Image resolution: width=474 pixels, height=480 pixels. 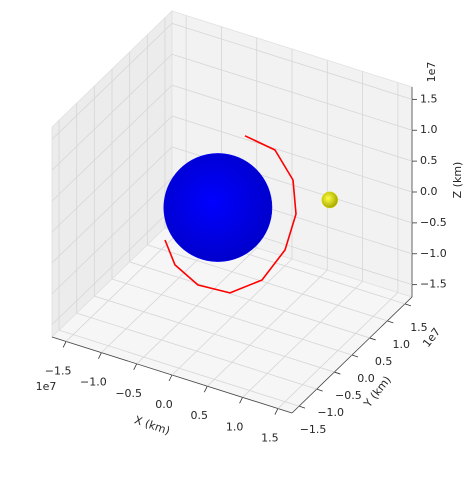 What do you see at coordinates (429, 191) in the screenshot?
I see `z-tick-label: 0.0` at bounding box center [429, 191].